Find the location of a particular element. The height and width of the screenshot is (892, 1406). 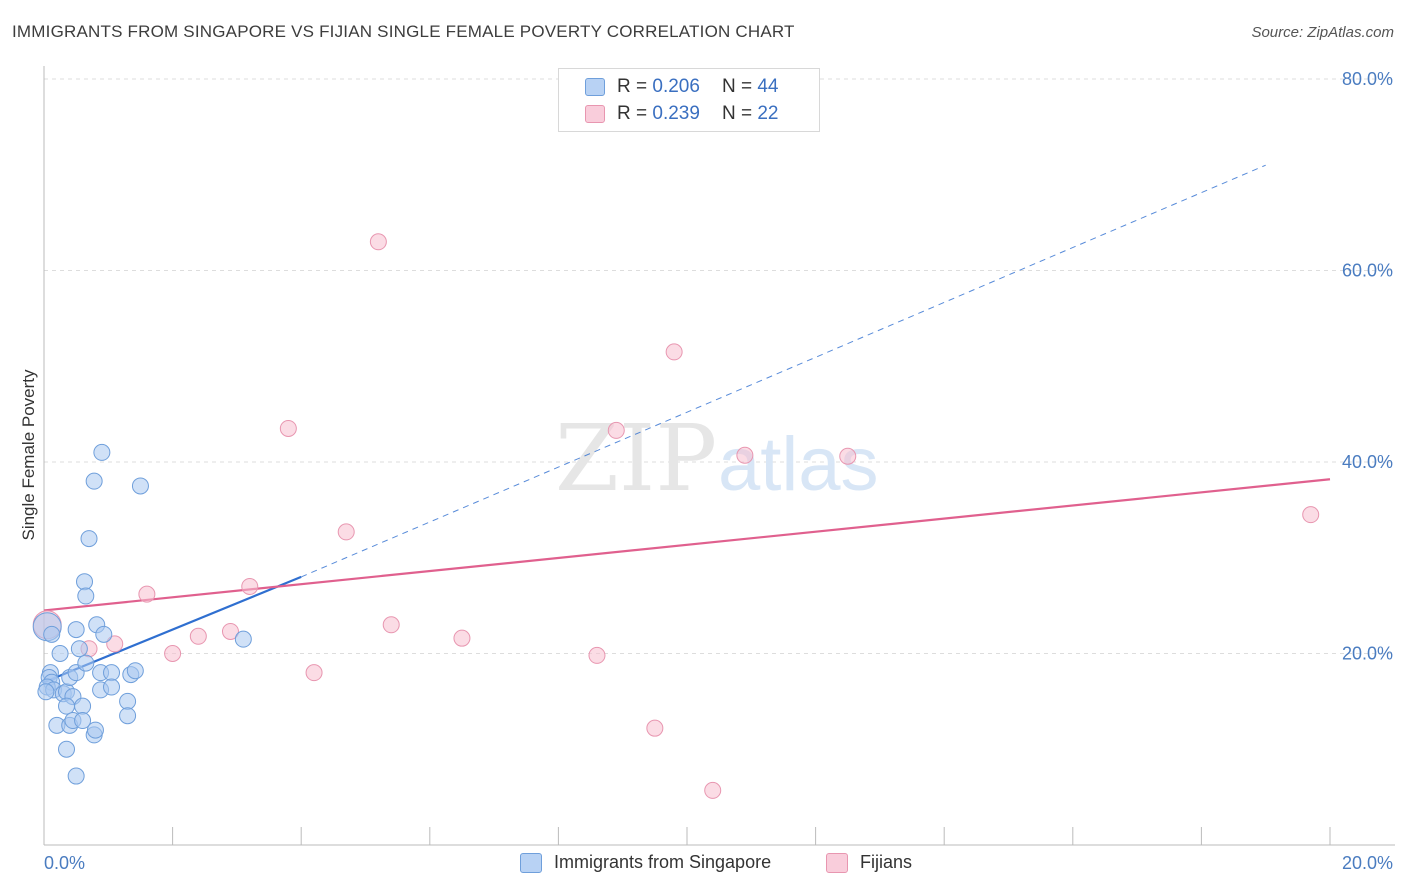

legend-row-singapore: R = 0.206 N = 44 is located at coordinates (681, 87).